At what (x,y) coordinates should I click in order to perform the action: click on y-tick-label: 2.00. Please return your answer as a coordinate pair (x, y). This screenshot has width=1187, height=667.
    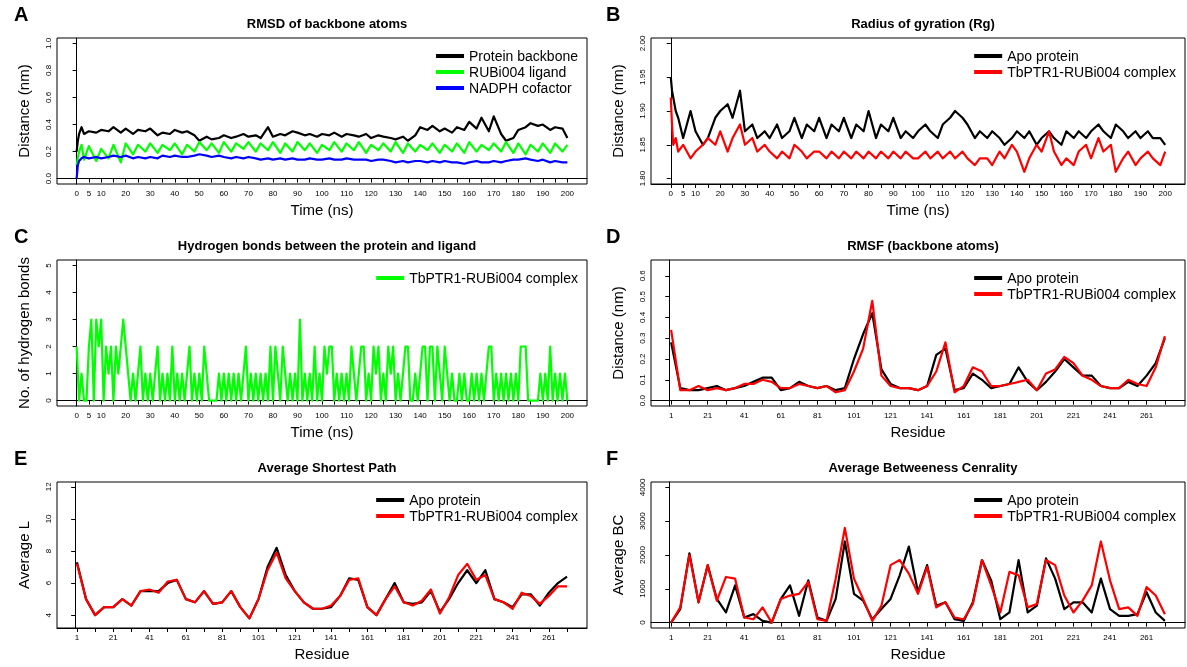
    Looking at the image, I should click on (642, 43).